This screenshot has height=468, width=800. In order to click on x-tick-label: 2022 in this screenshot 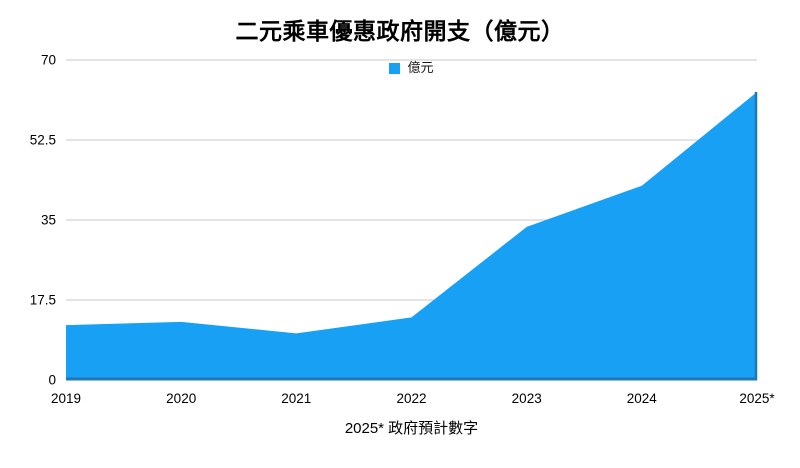, I will do `click(411, 398)`.